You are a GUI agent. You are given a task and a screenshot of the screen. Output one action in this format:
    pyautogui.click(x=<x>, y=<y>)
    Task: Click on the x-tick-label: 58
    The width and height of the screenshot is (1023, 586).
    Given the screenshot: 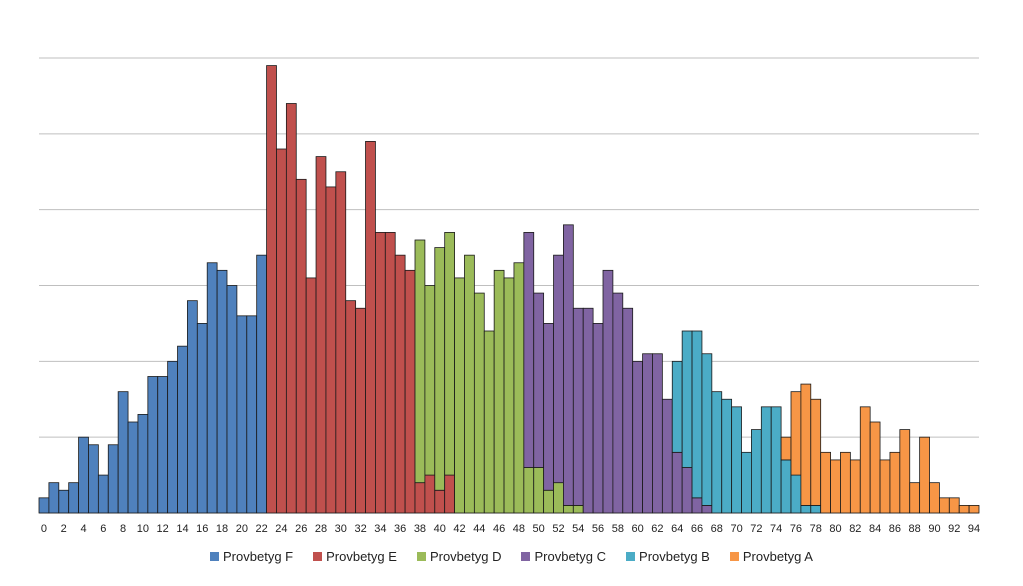 What is the action you would take?
    pyautogui.click(x=618, y=529)
    